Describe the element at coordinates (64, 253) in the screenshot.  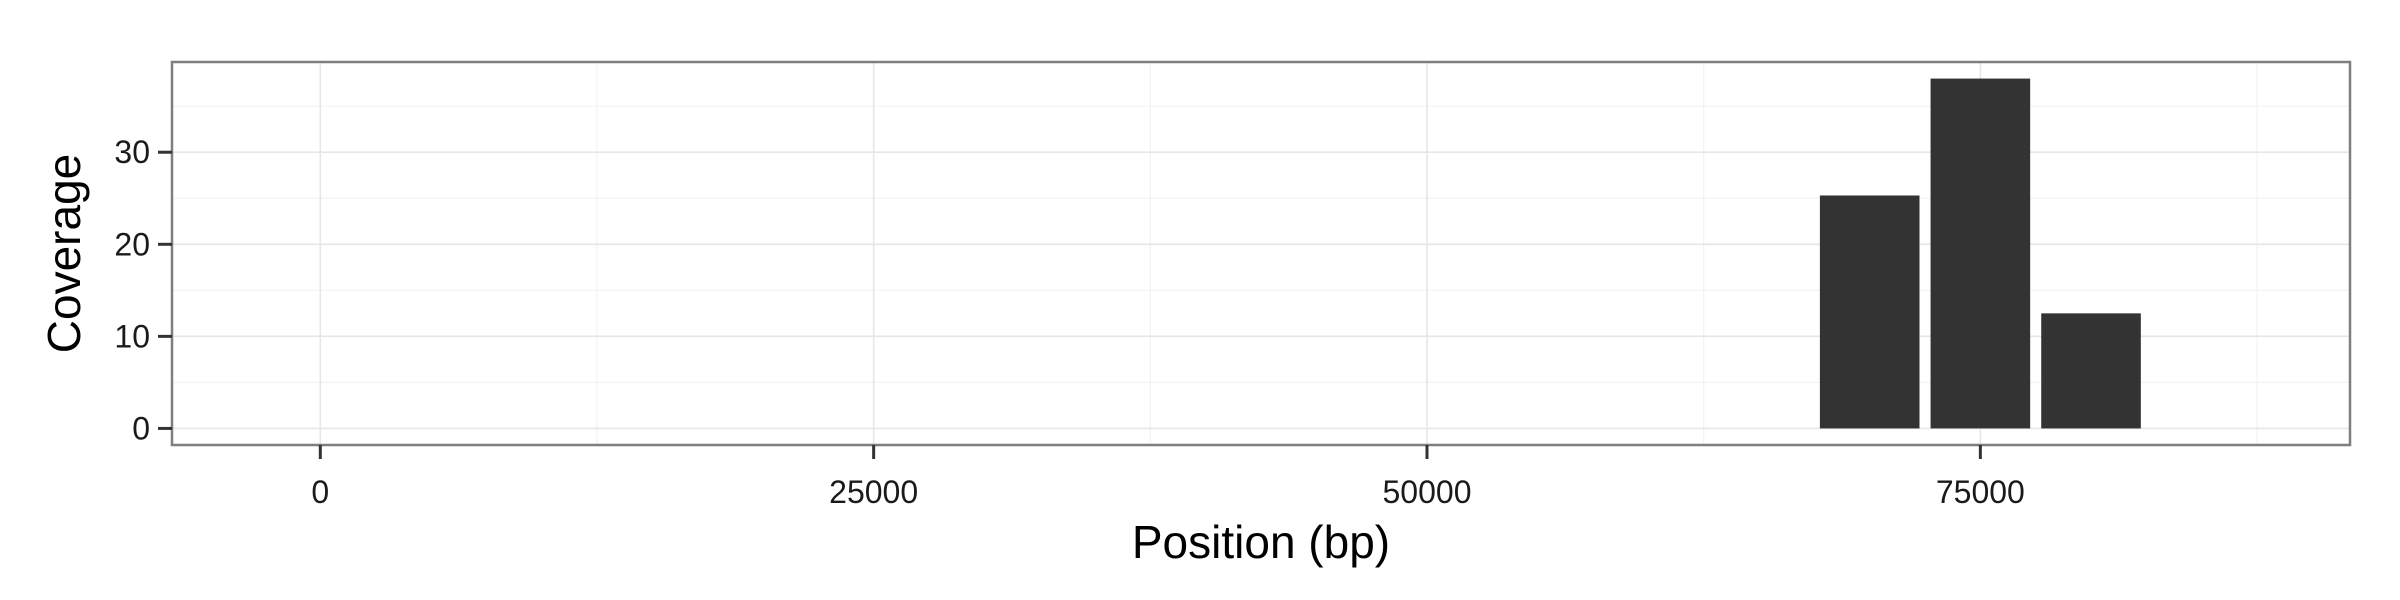
I see `y-axis-title: Coverage` at that location.